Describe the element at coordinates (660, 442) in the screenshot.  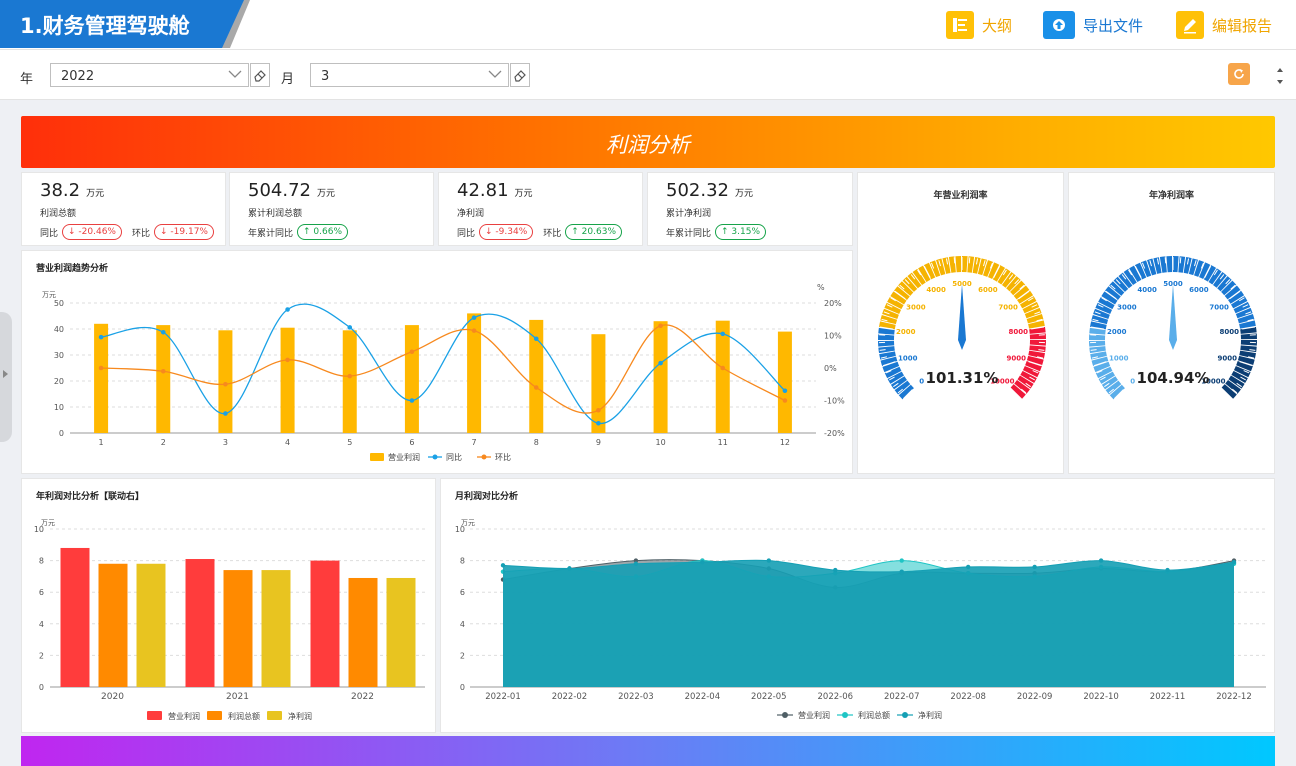
I see `x-tick-label: 10` at that location.